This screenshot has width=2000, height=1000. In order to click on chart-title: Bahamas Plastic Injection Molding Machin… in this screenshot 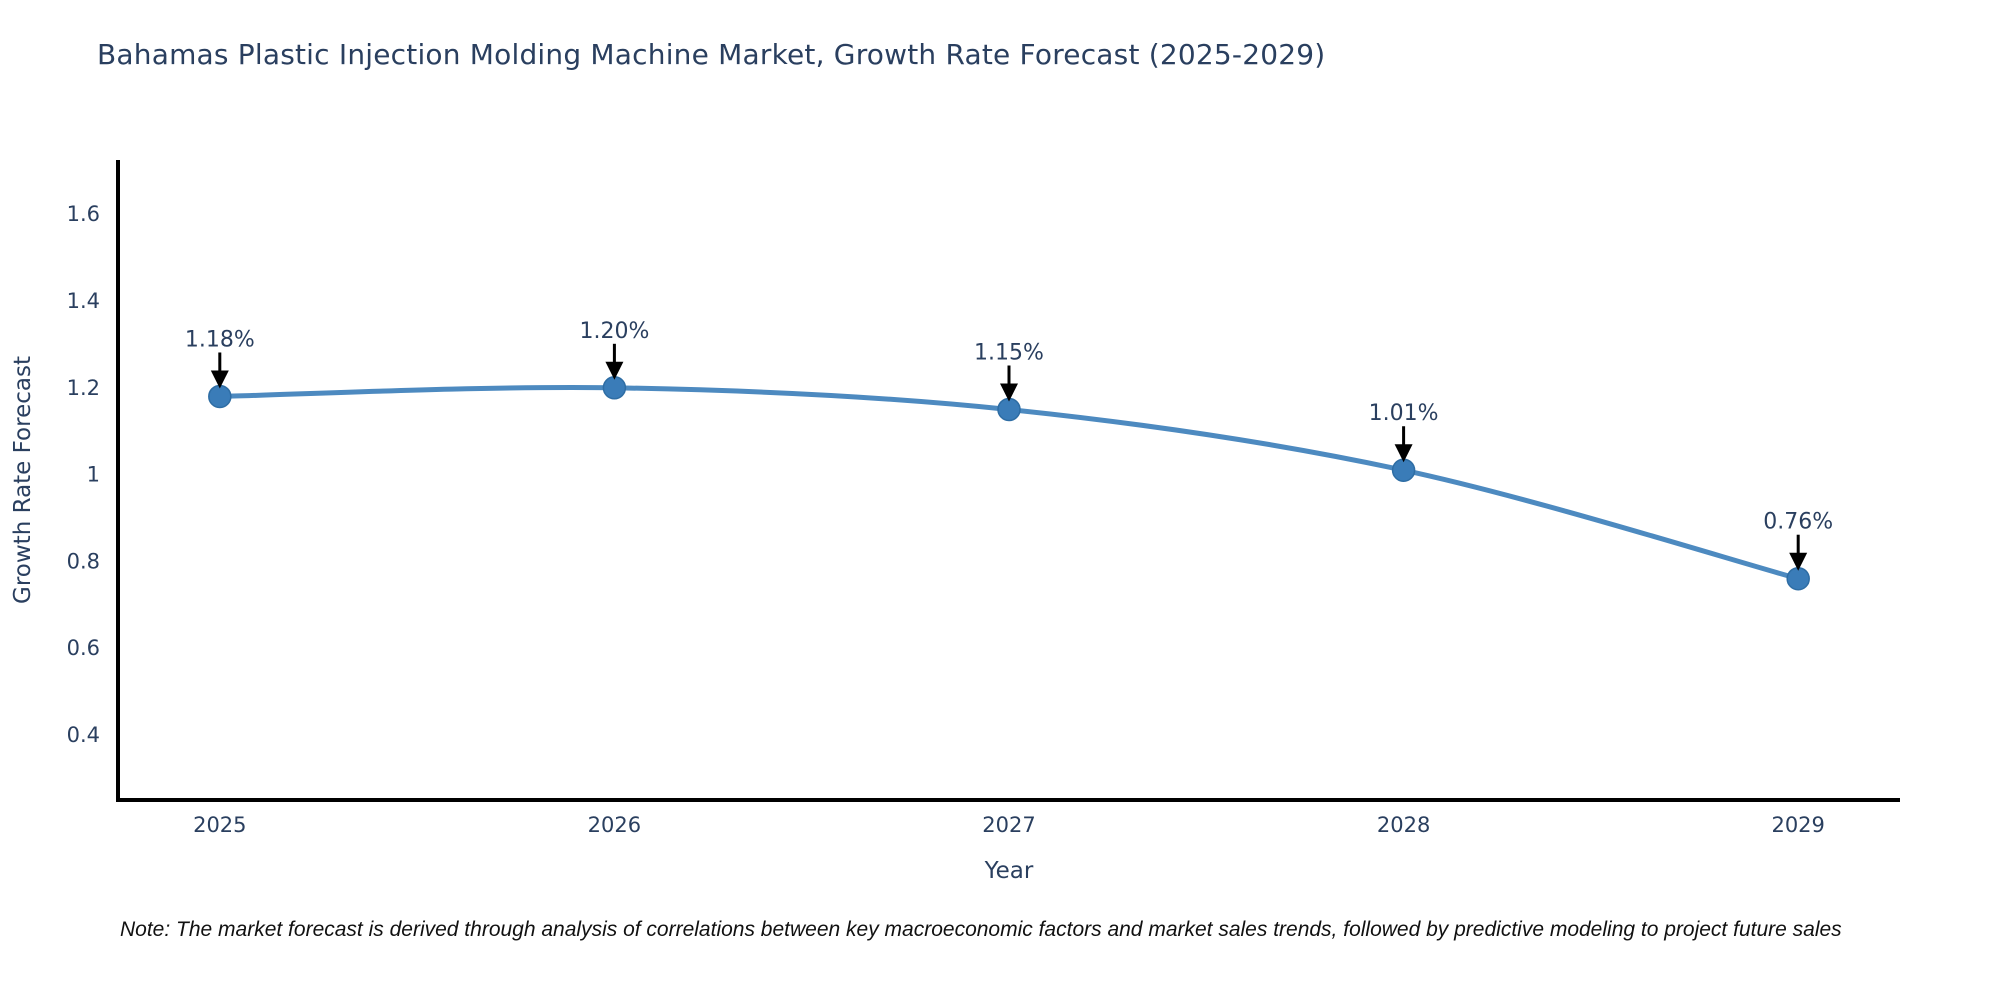, I will do `click(711, 54)`.